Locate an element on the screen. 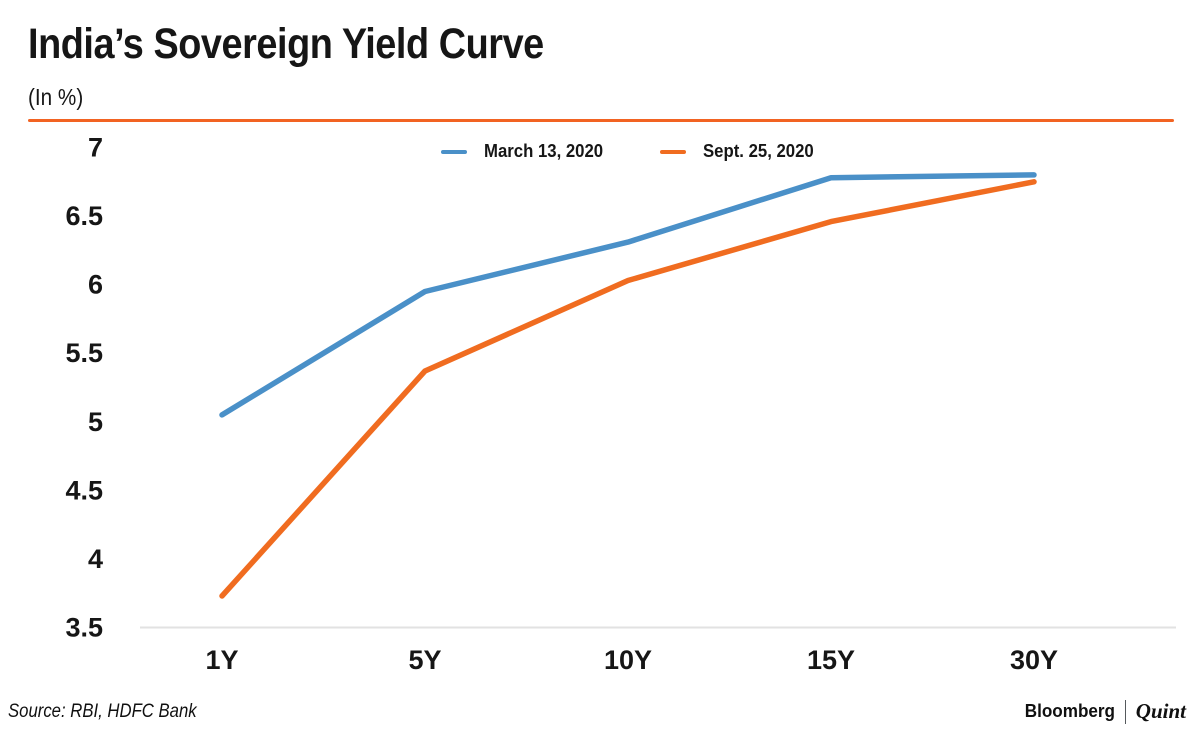 The width and height of the screenshot is (1200, 738). title-divider-rule is located at coordinates (601, 120).